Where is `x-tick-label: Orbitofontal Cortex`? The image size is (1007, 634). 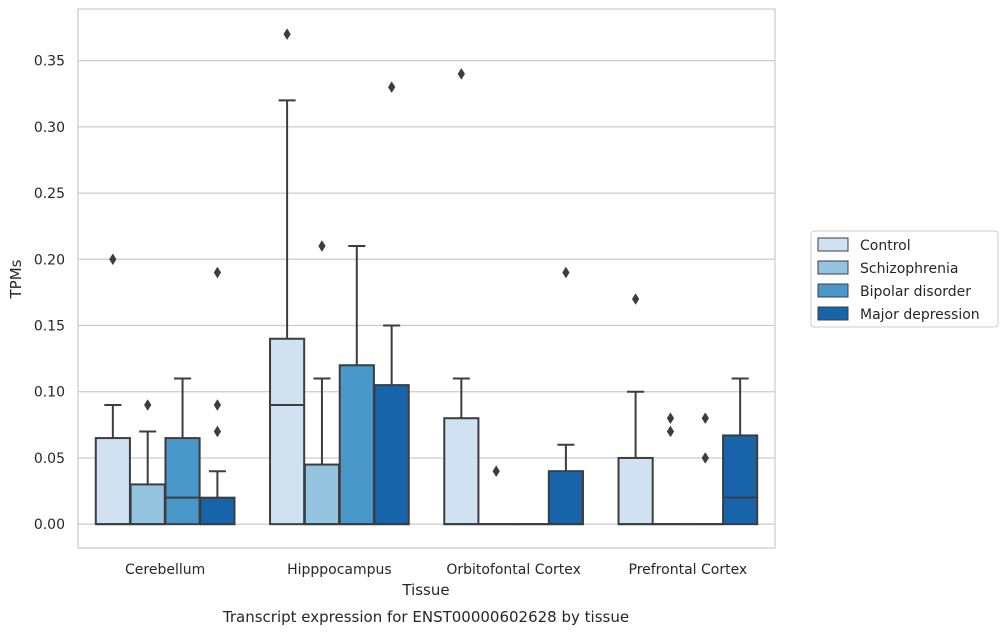 x-tick-label: Orbitofontal Cortex is located at coordinates (513, 570).